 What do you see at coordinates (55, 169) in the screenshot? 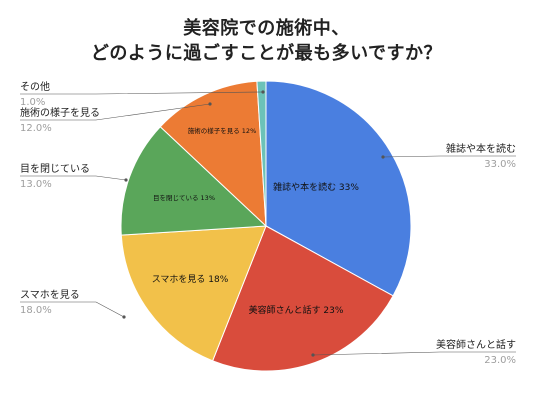
I see `external-label-3: 目を閉じている` at bounding box center [55, 169].